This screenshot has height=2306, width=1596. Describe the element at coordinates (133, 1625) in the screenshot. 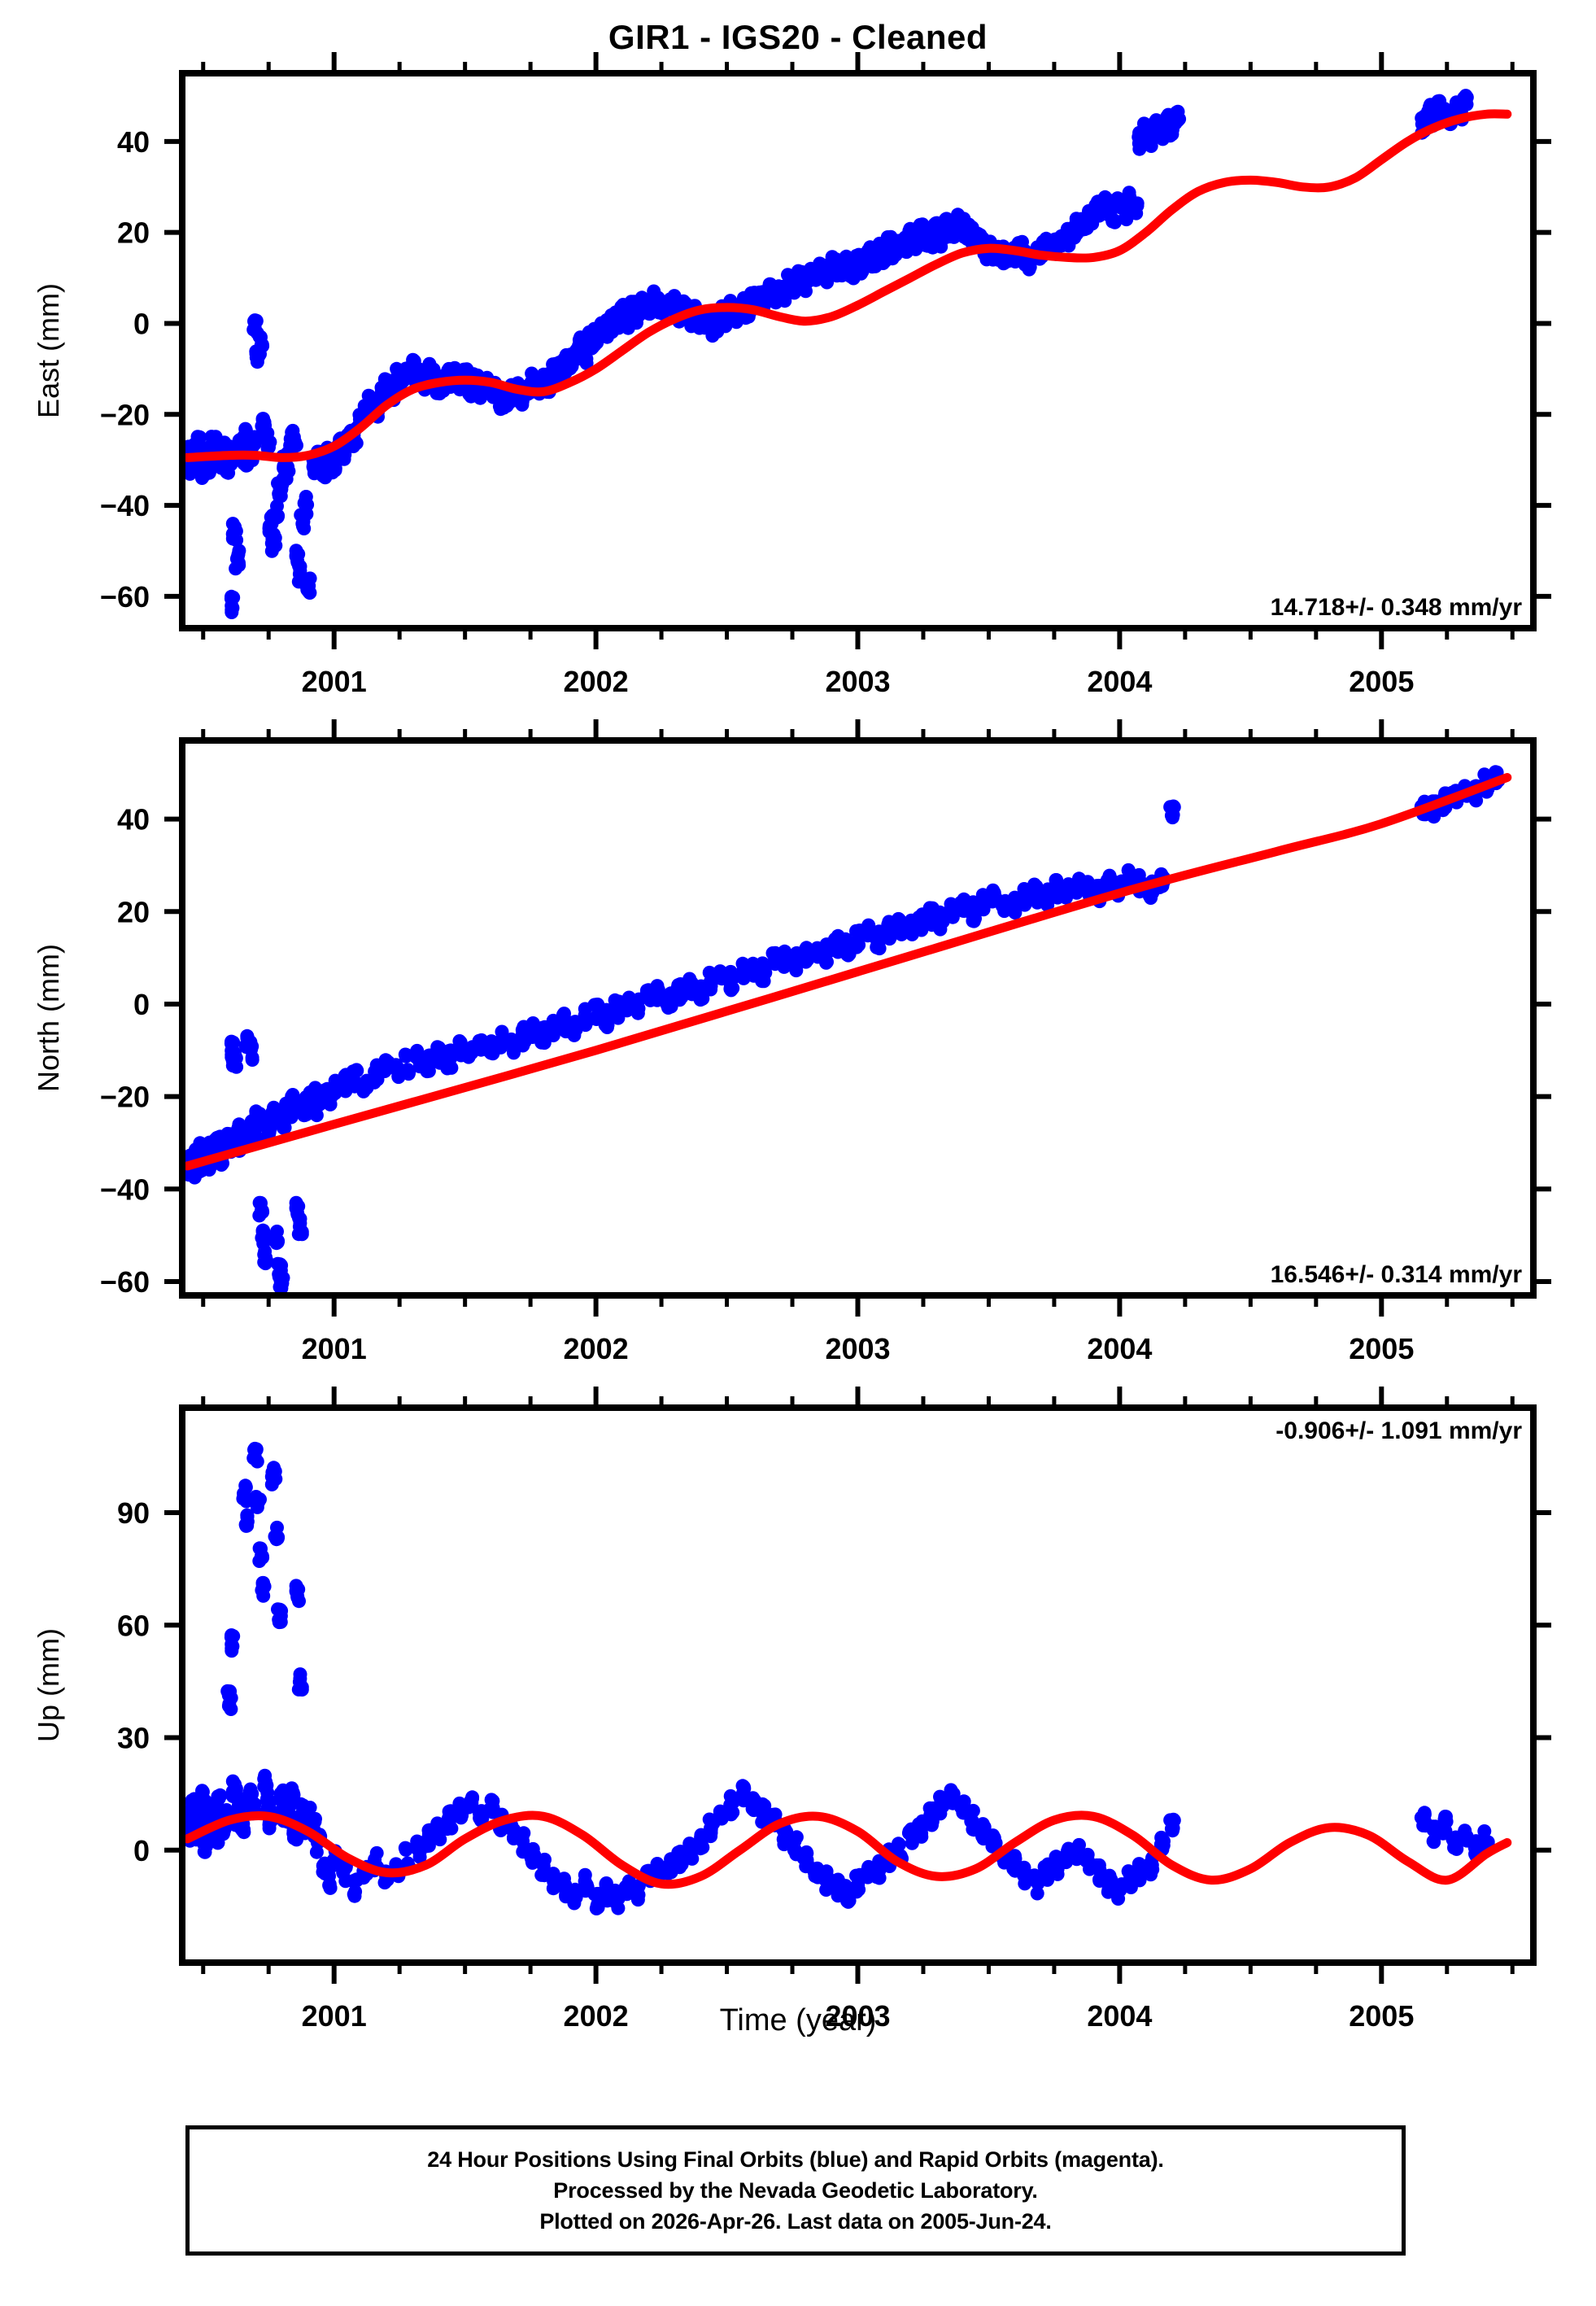

I see `y-tick-label: 60` at that location.